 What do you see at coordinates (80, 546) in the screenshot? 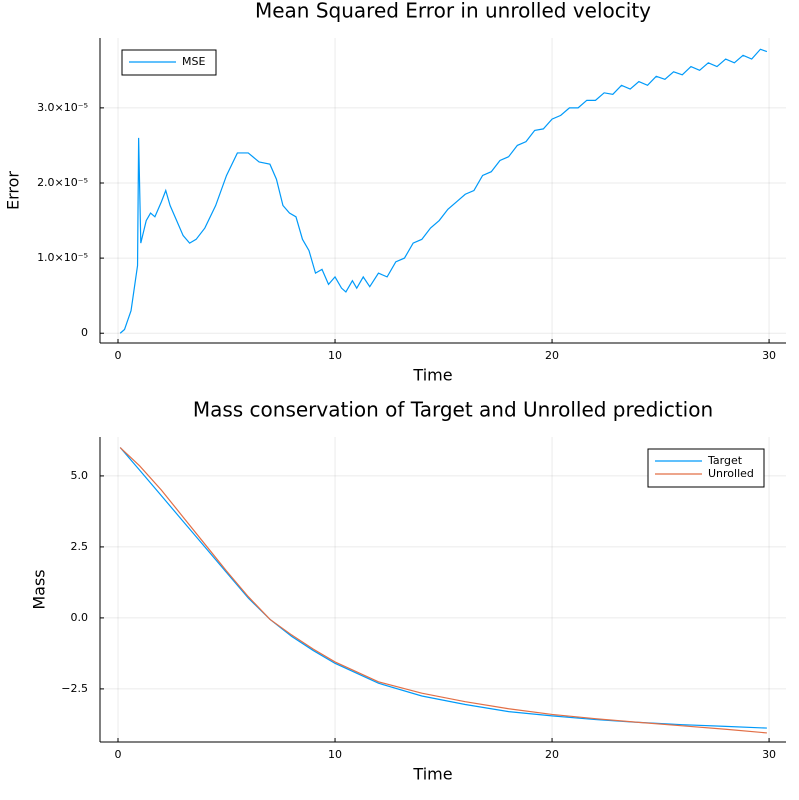
I see `y-tick-label: 2.5` at bounding box center [80, 546].